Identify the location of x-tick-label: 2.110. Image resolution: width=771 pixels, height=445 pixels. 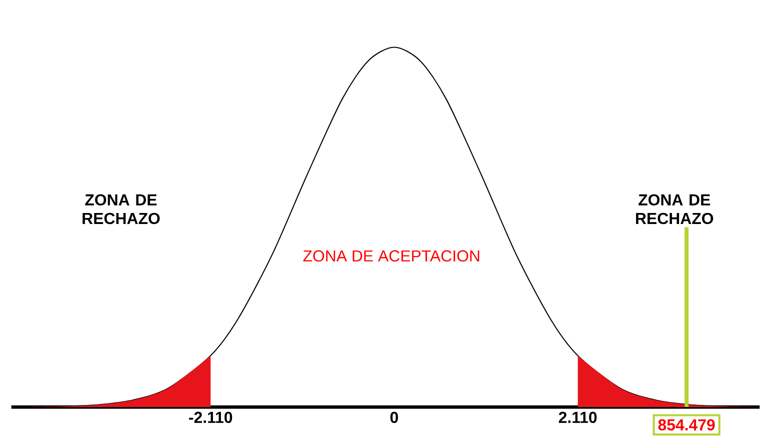
(577, 418).